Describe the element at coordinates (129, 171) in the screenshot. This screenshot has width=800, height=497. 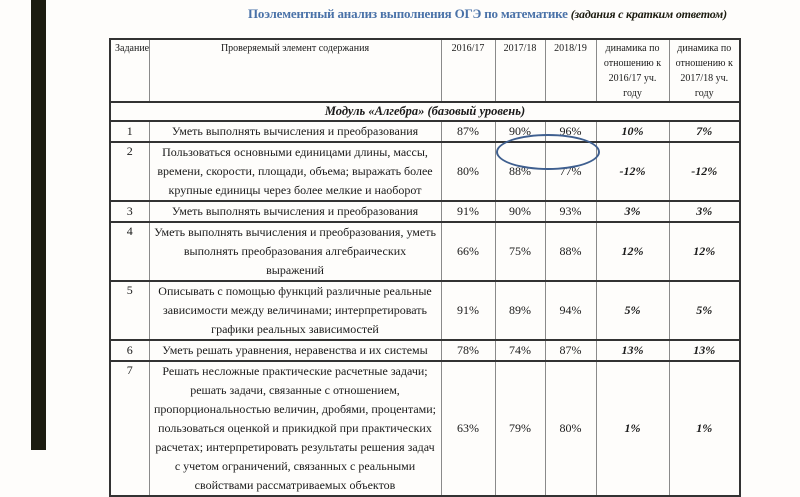
I see `task-number: 2` at that location.